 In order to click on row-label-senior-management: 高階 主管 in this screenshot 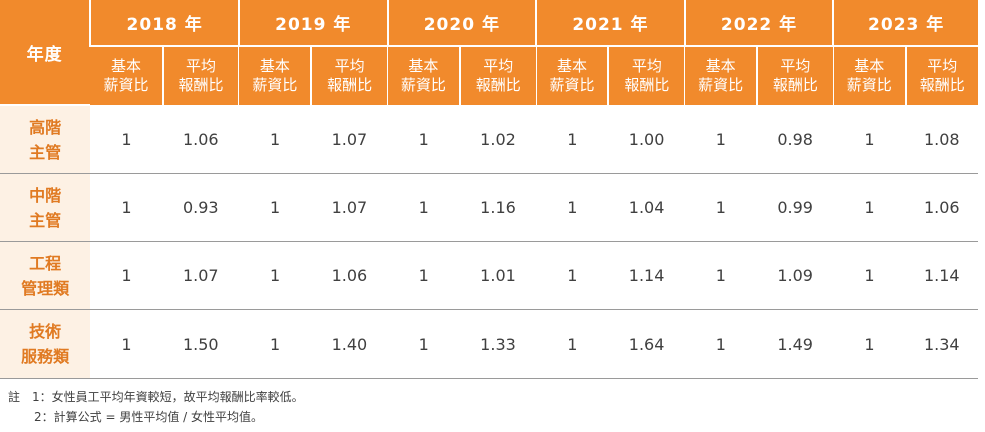, I will do `click(45, 139)`.